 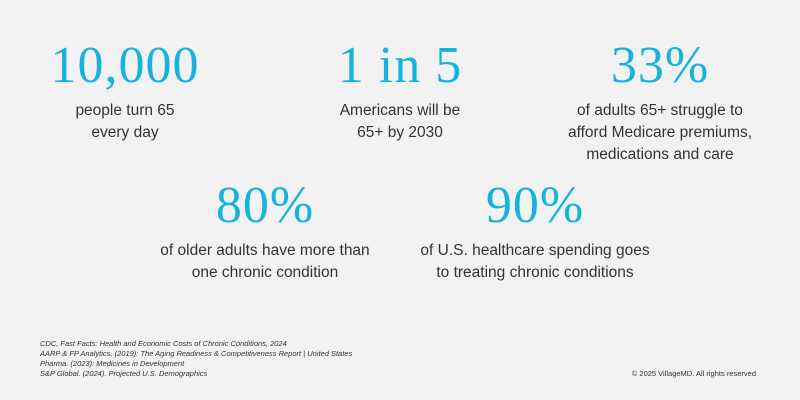 What do you see at coordinates (693, 373) in the screenshot?
I see `copyright-notice: © 2025 VillageMD. All rights reserved` at bounding box center [693, 373].